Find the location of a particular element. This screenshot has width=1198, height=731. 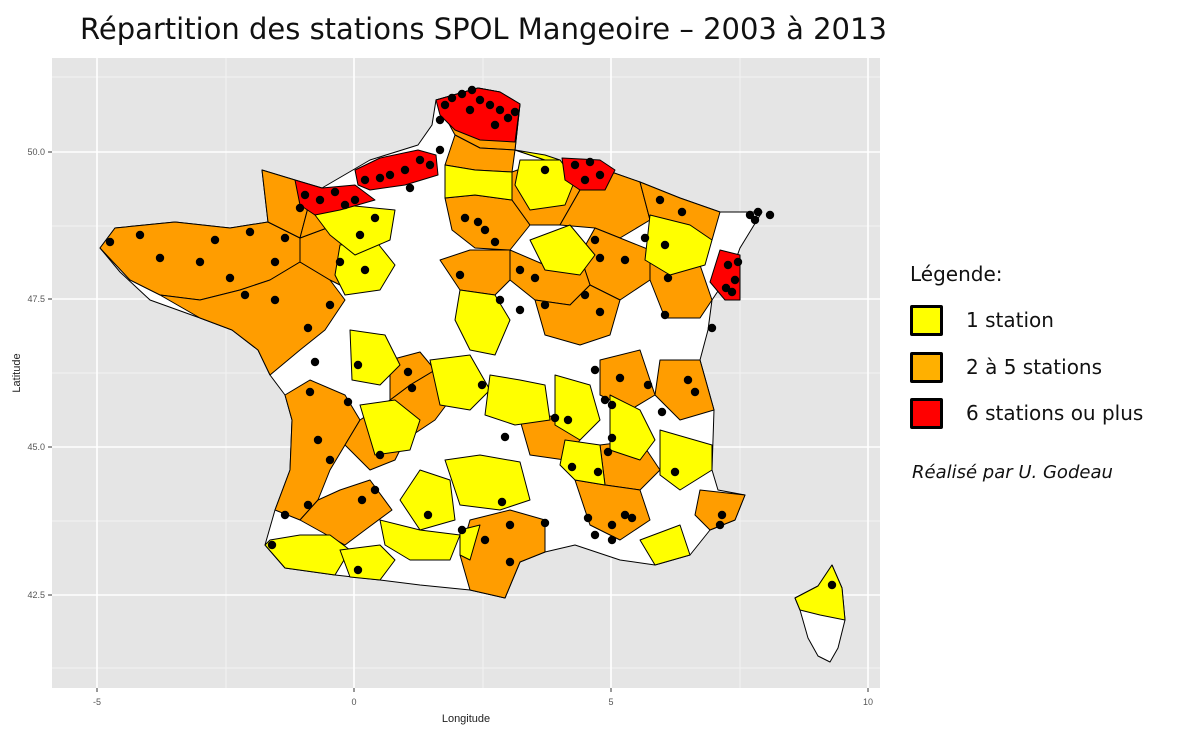

x-axis-label: Longitude is located at coordinates (466, 719).